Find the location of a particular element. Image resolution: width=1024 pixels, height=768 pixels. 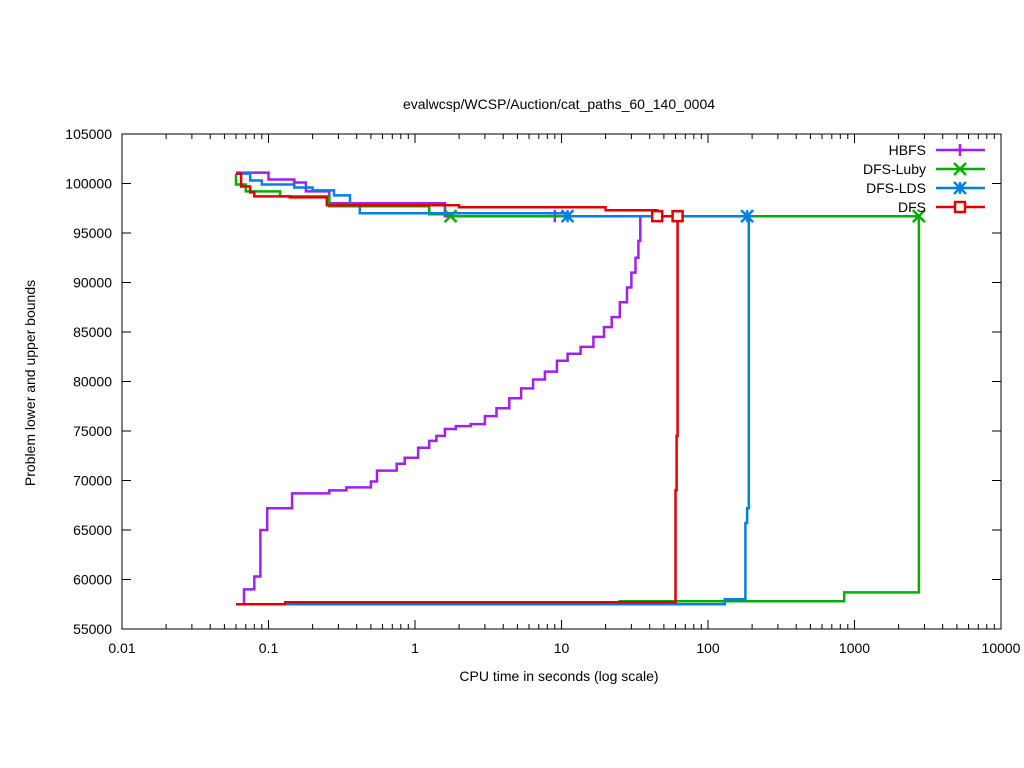

series-dfs-lds-upper-line is located at coordinates (492, 195).